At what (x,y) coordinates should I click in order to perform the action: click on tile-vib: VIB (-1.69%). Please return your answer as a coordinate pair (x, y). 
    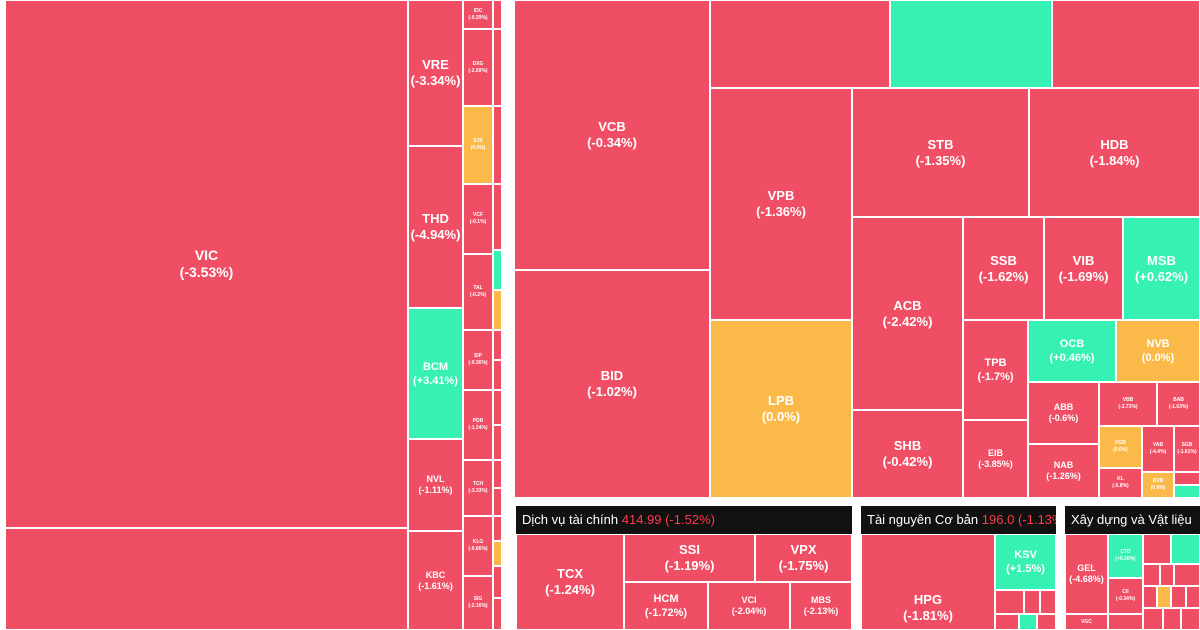
    Looking at the image, I should click on (1083, 268).